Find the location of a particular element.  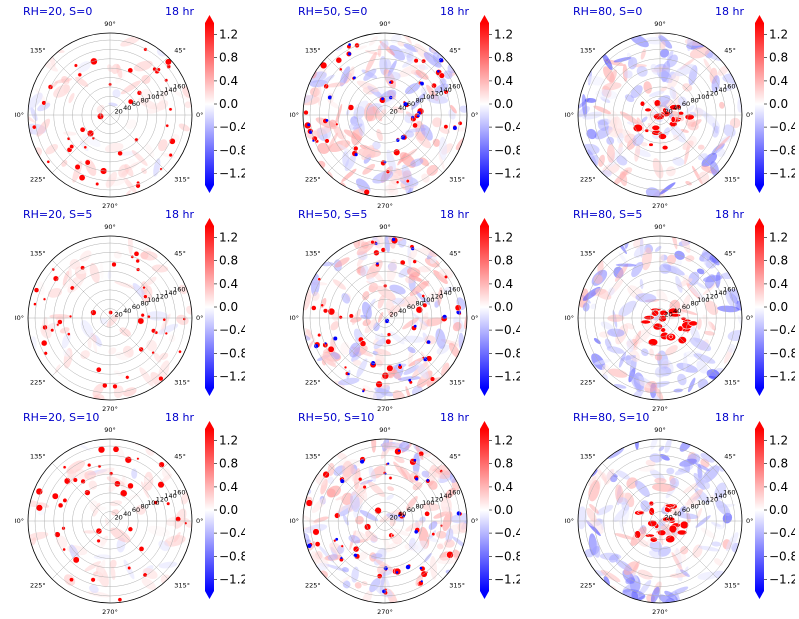

radial-tick-label: 160 is located at coordinates (179, 492).